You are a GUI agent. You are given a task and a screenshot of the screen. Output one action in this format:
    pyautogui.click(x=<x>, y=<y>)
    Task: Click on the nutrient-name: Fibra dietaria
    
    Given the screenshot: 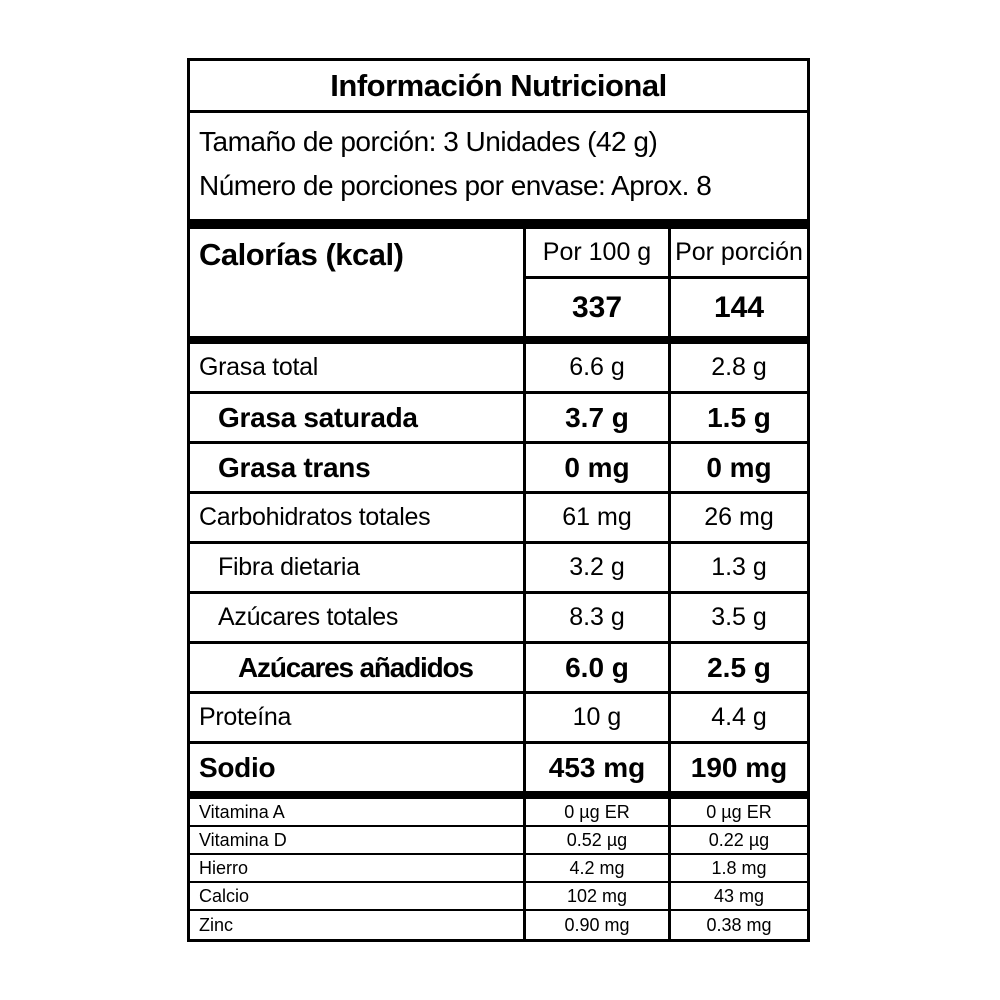 What is the action you would take?
    pyautogui.click(x=289, y=567)
    